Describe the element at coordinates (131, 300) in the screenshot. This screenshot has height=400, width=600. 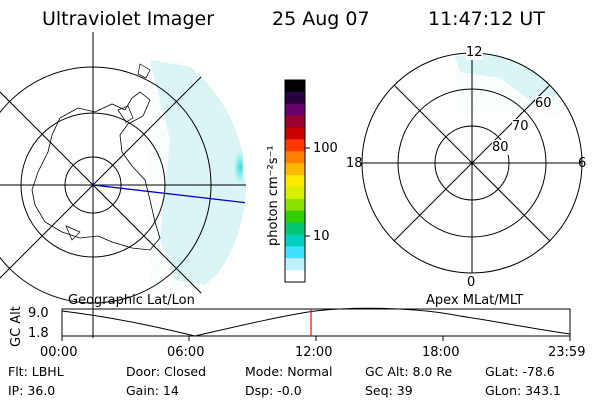
I see `geographic-label: Geographic Lat/Lon` at that location.